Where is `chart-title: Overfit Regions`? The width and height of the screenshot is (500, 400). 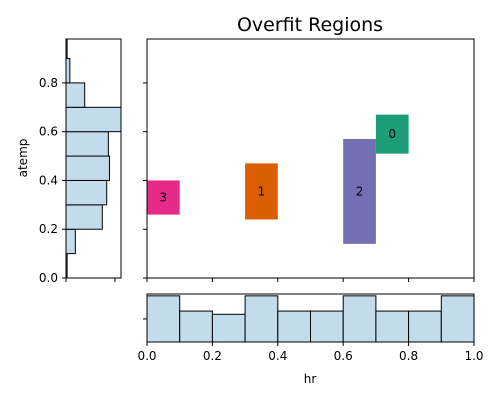
chart-title: Overfit Regions is located at coordinates (310, 25).